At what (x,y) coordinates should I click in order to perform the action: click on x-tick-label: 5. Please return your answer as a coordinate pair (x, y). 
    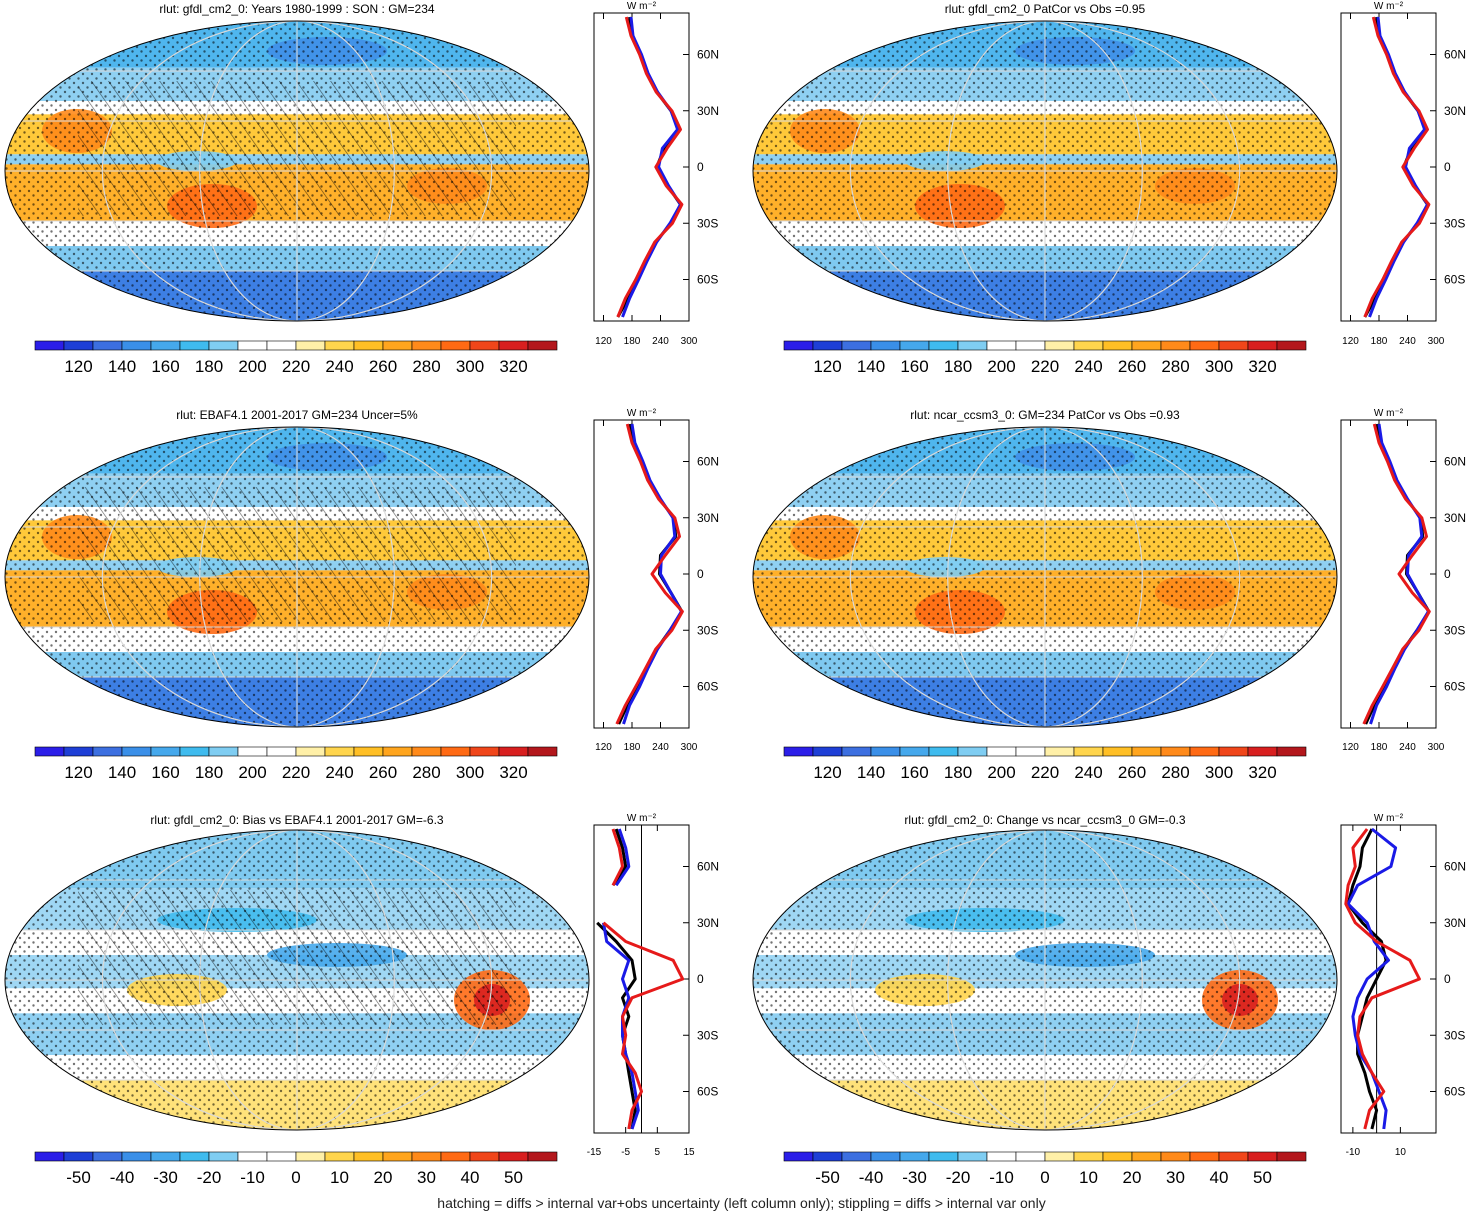
    Looking at the image, I should click on (658, 1152).